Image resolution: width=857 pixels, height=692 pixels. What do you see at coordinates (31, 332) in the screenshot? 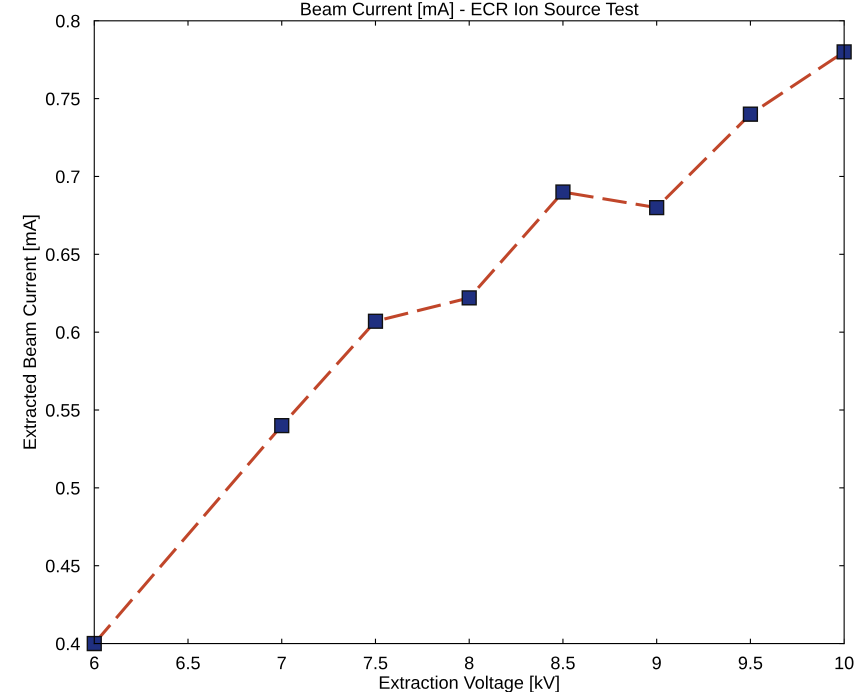
I see `y-axis-title: Extracted Beam Current [mA]` at bounding box center [31, 332].